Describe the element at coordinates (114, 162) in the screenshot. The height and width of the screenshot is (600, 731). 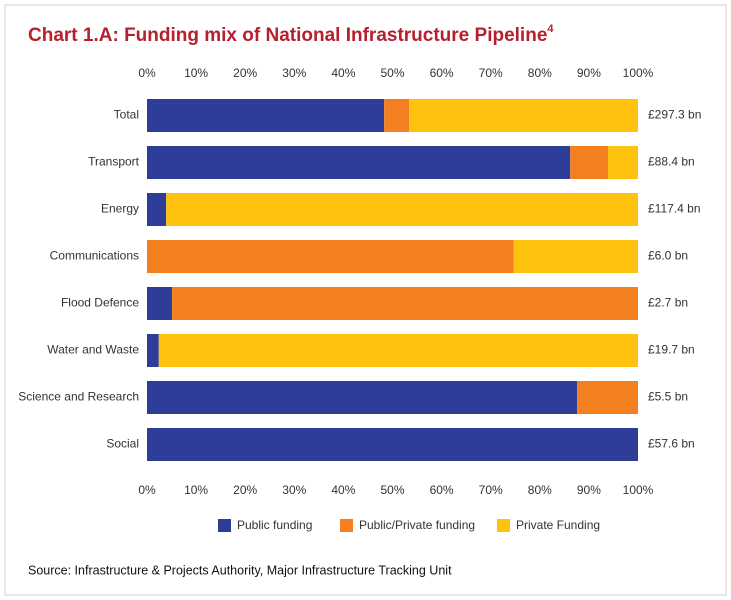
I see `category-label: Transport` at that location.